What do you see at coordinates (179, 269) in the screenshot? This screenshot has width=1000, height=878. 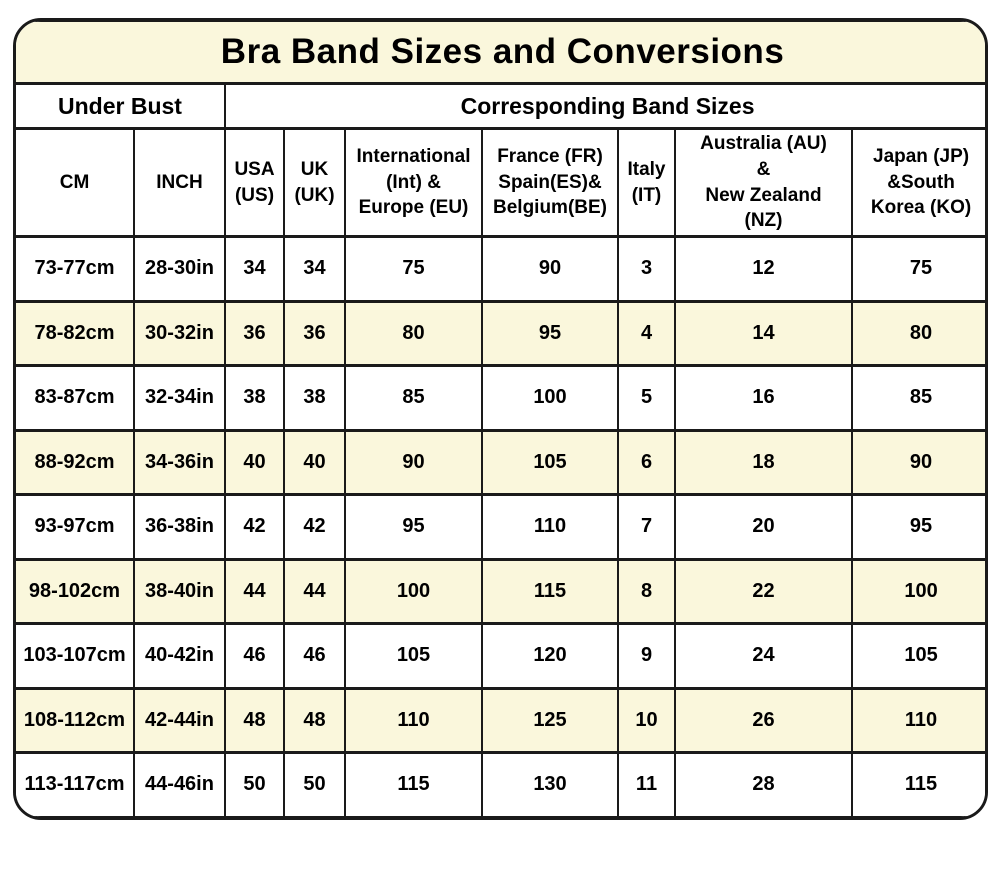 I see `table-cell: 28-30in` at bounding box center [179, 269].